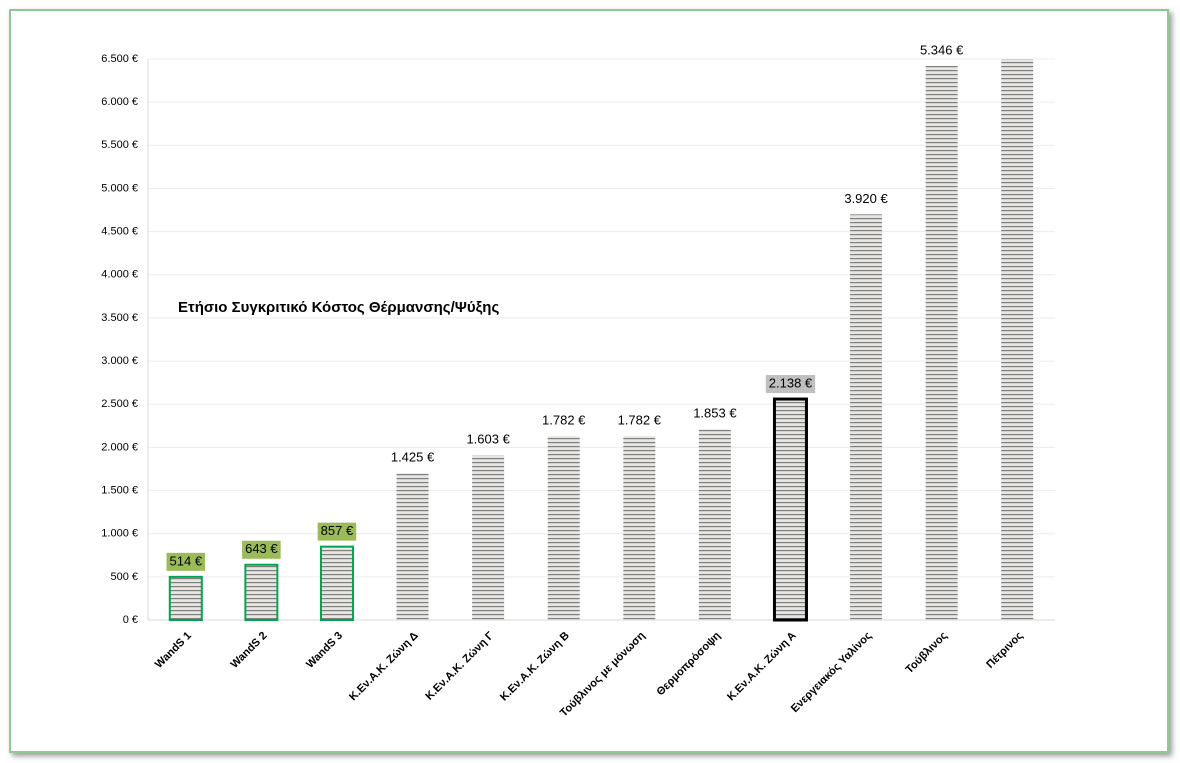 The width and height of the screenshot is (1180, 763). What do you see at coordinates (715, 413) in the screenshot?
I see `data-label: 1.853 €` at bounding box center [715, 413].